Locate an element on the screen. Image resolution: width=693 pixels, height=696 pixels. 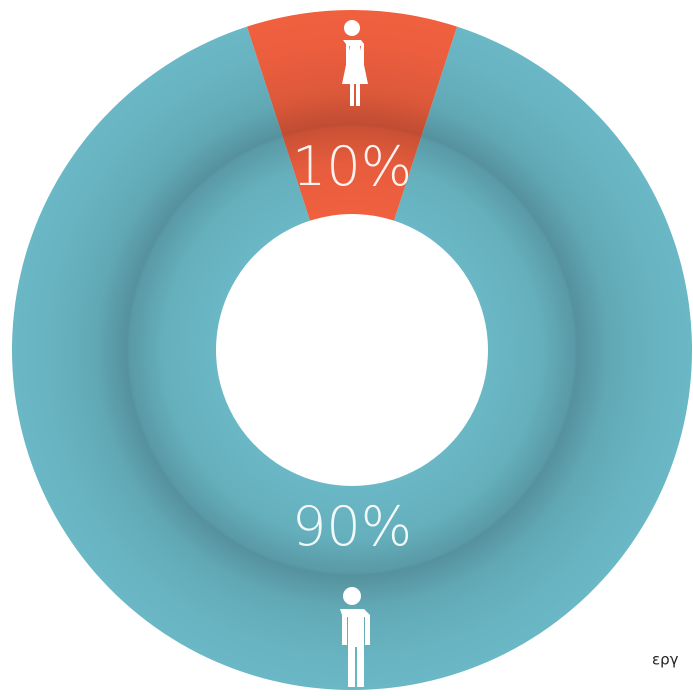
male-icon is located at coordinates (355, 637).